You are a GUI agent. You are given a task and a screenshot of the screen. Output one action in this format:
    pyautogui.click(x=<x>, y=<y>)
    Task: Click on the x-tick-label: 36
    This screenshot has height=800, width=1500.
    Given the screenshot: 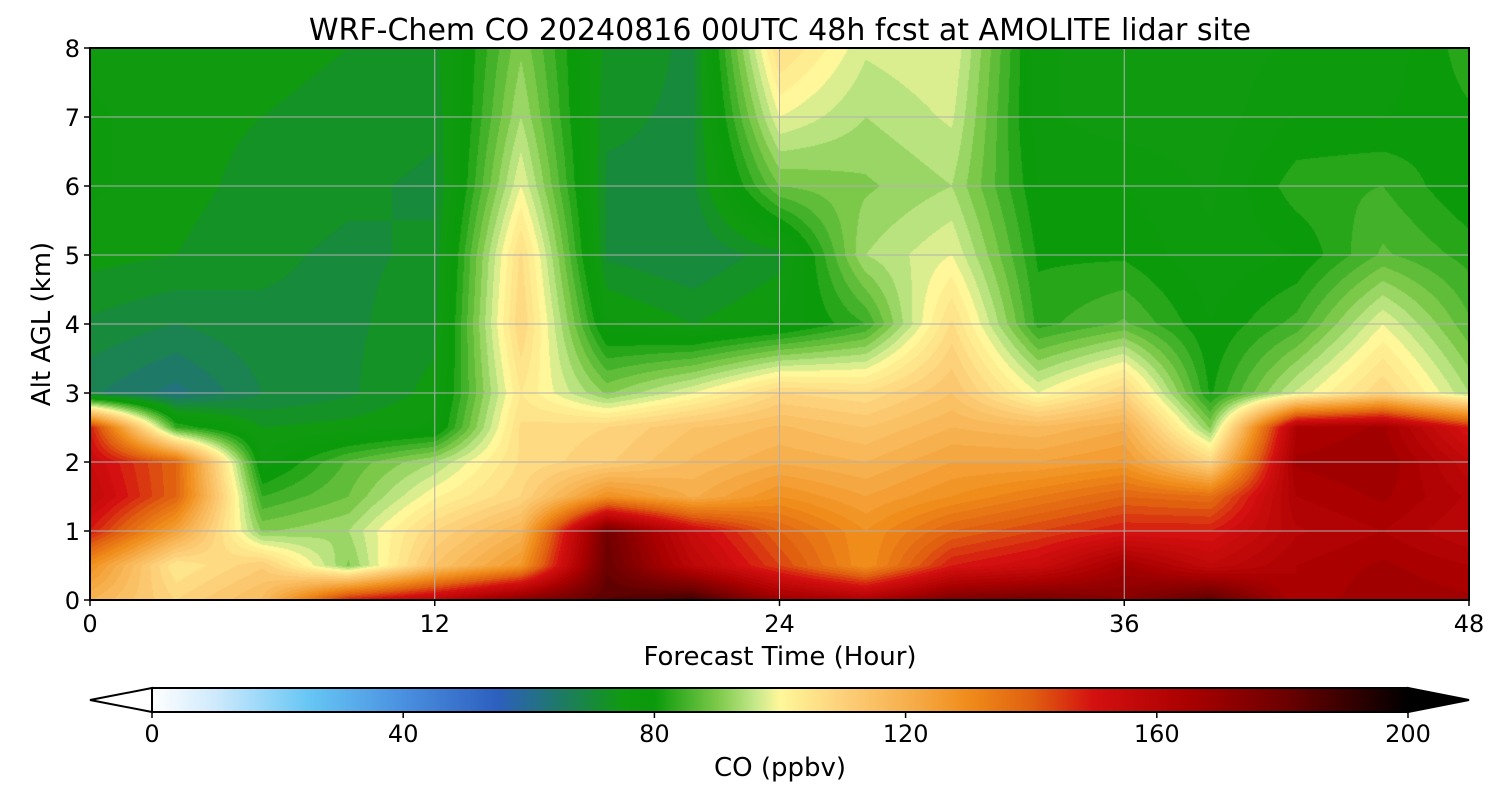 What is the action you would take?
    pyautogui.click(x=1124, y=624)
    